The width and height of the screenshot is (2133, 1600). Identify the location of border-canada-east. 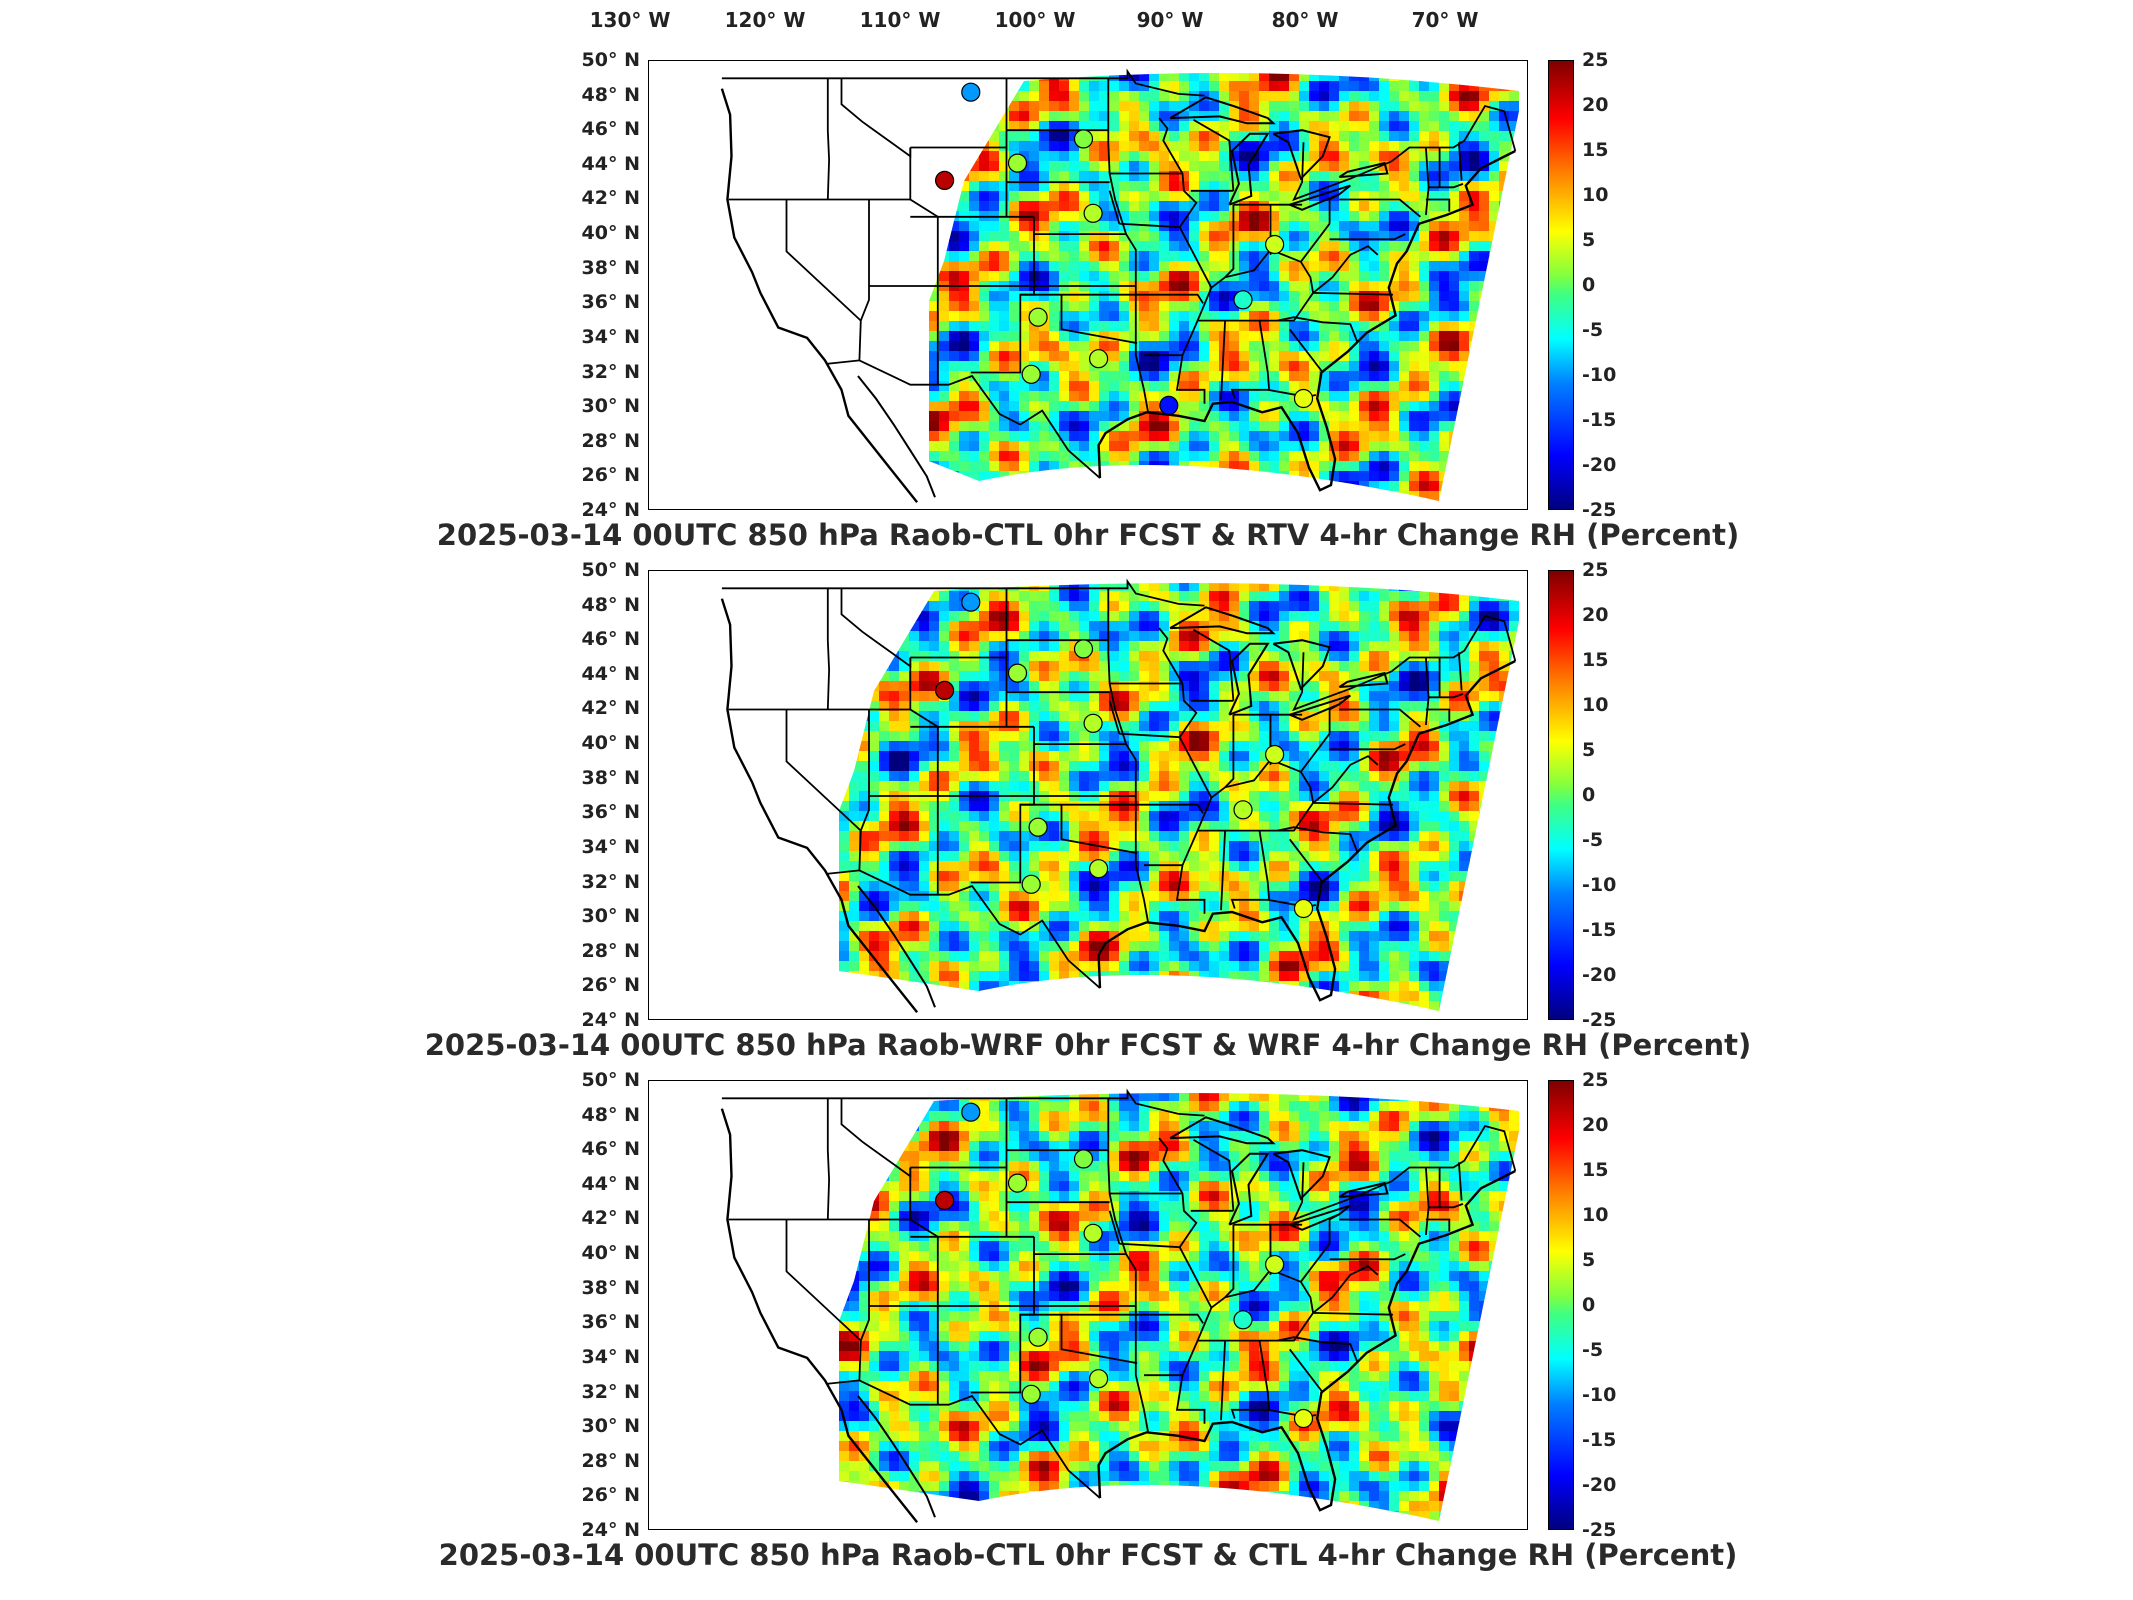
(1404, 1173).